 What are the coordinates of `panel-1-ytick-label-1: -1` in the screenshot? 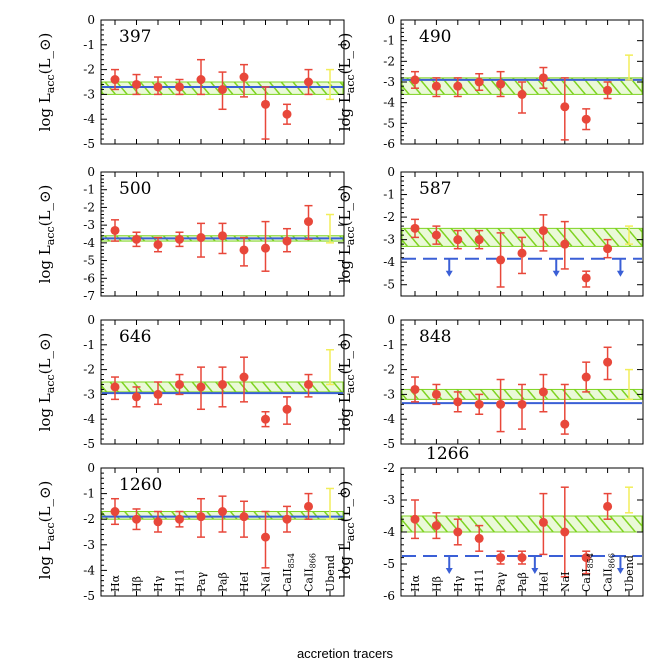 It's located at (389, 41).